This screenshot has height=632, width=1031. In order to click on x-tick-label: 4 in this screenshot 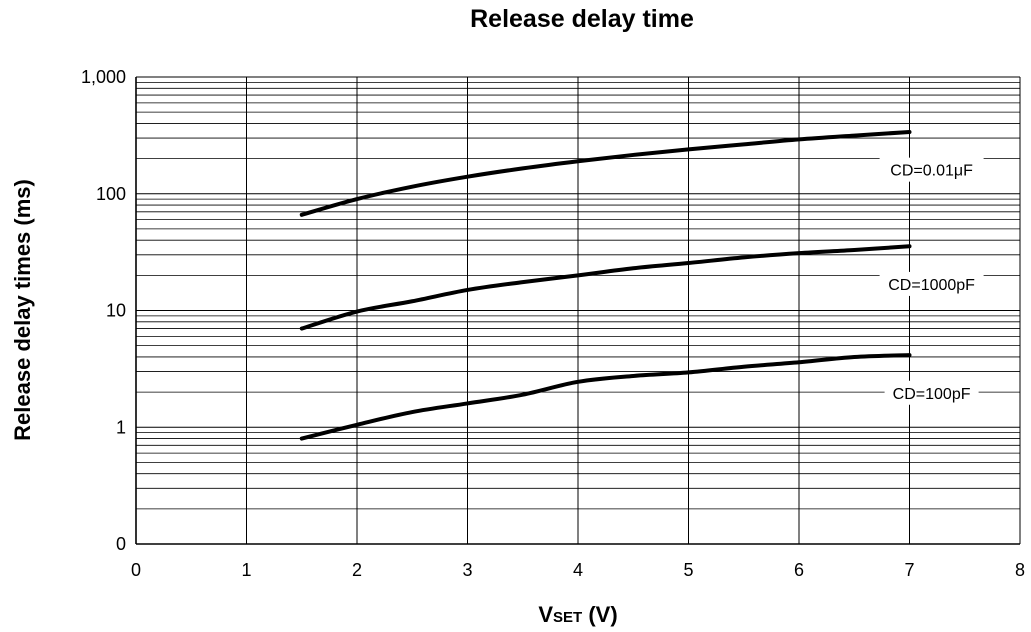, I will do `click(578, 570)`.